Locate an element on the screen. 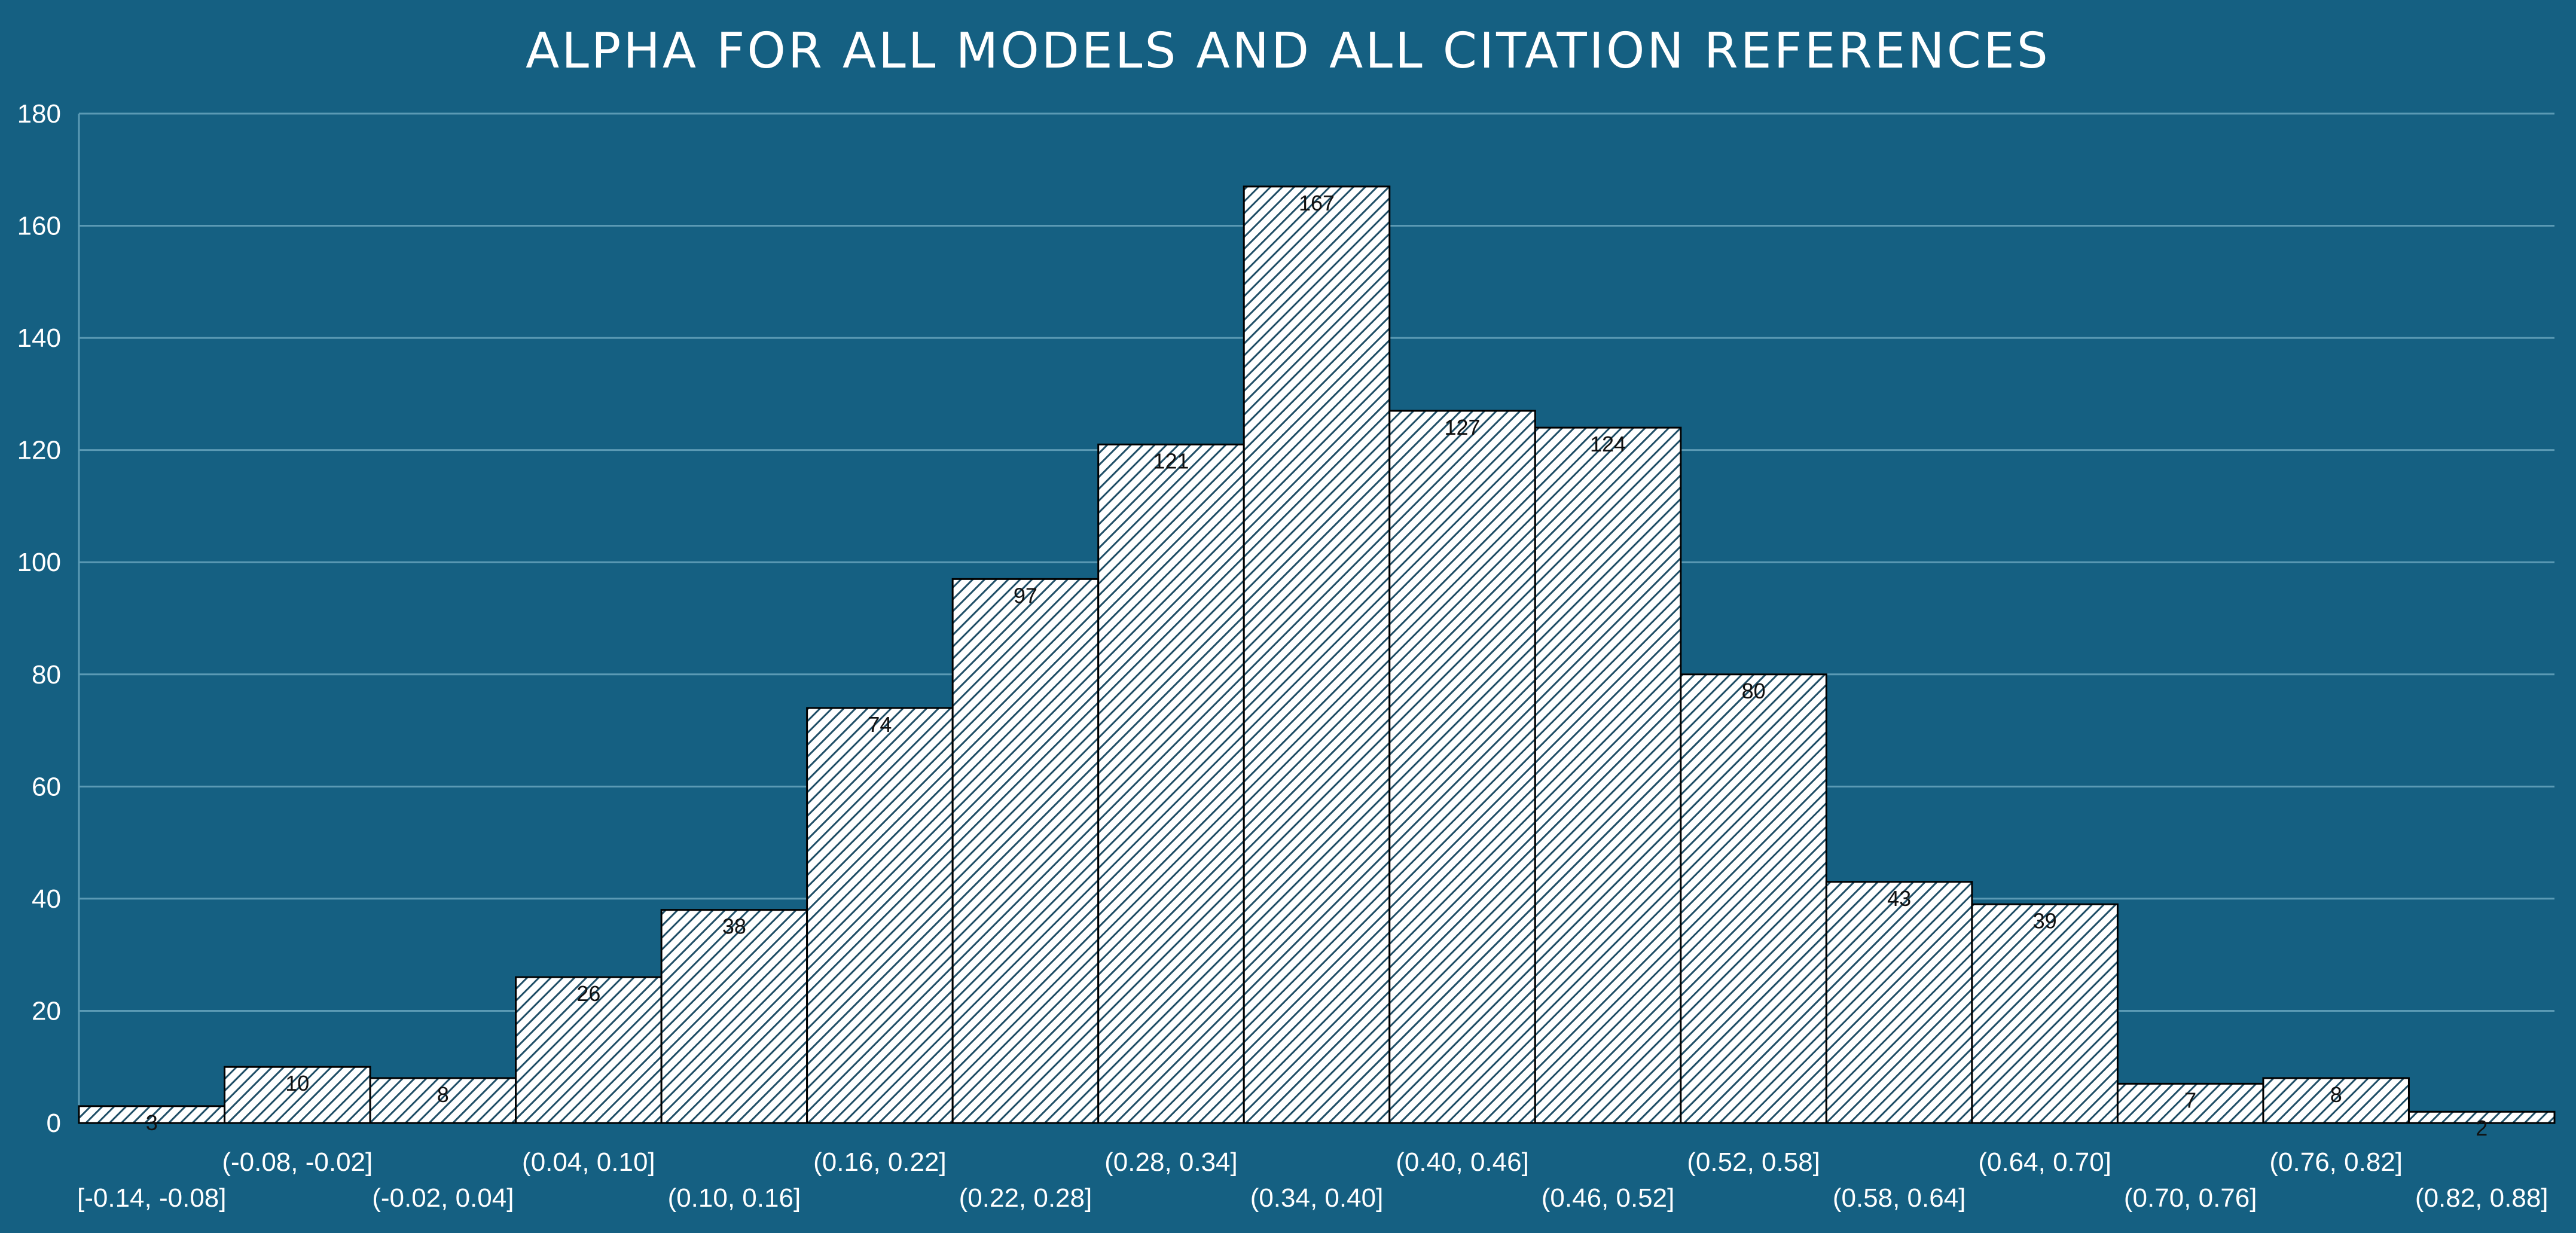 This screenshot has height=1233, width=2576. y-tick-label: 160 is located at coordinates (39, 226).